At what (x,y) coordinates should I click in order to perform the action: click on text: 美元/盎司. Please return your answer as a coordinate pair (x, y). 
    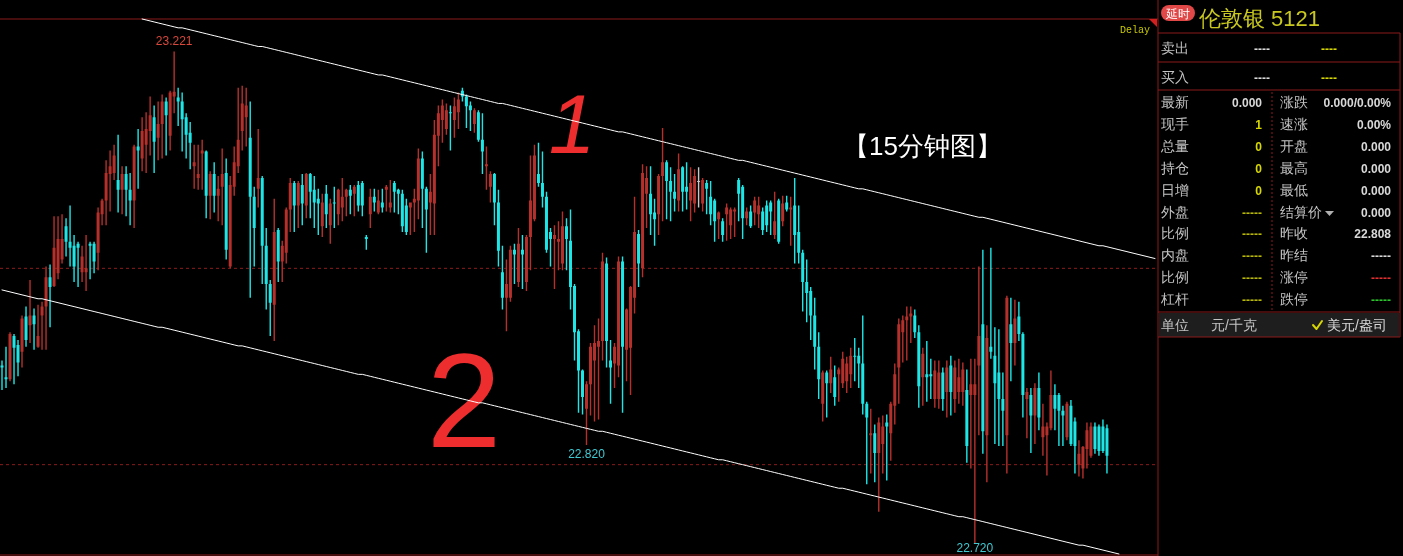
    Looking at the image, I should click on (1357, 325).